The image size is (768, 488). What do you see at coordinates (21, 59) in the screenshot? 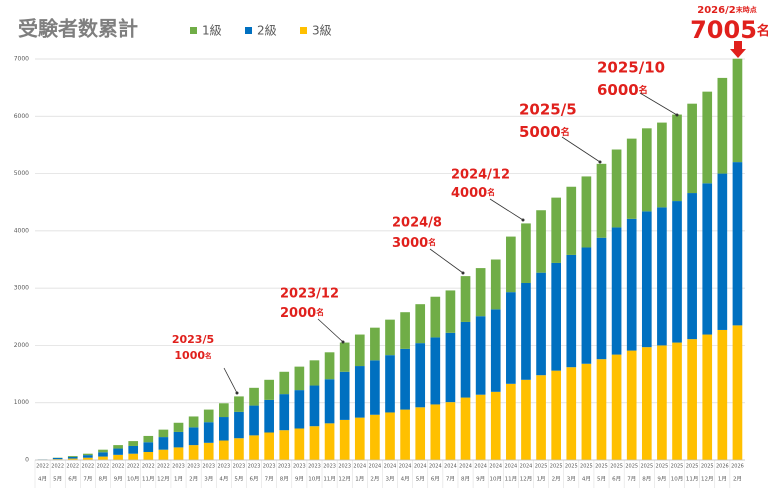
I see `y-tick-label: 7000` at bounding box center [21, 59].